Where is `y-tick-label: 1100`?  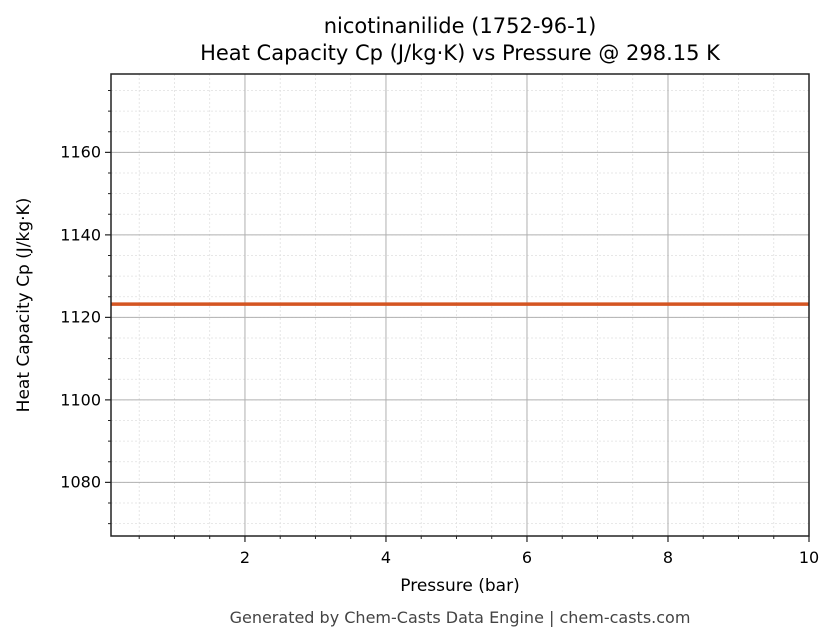
y-tick-label: 1100 is located at coordinates (80, 400).